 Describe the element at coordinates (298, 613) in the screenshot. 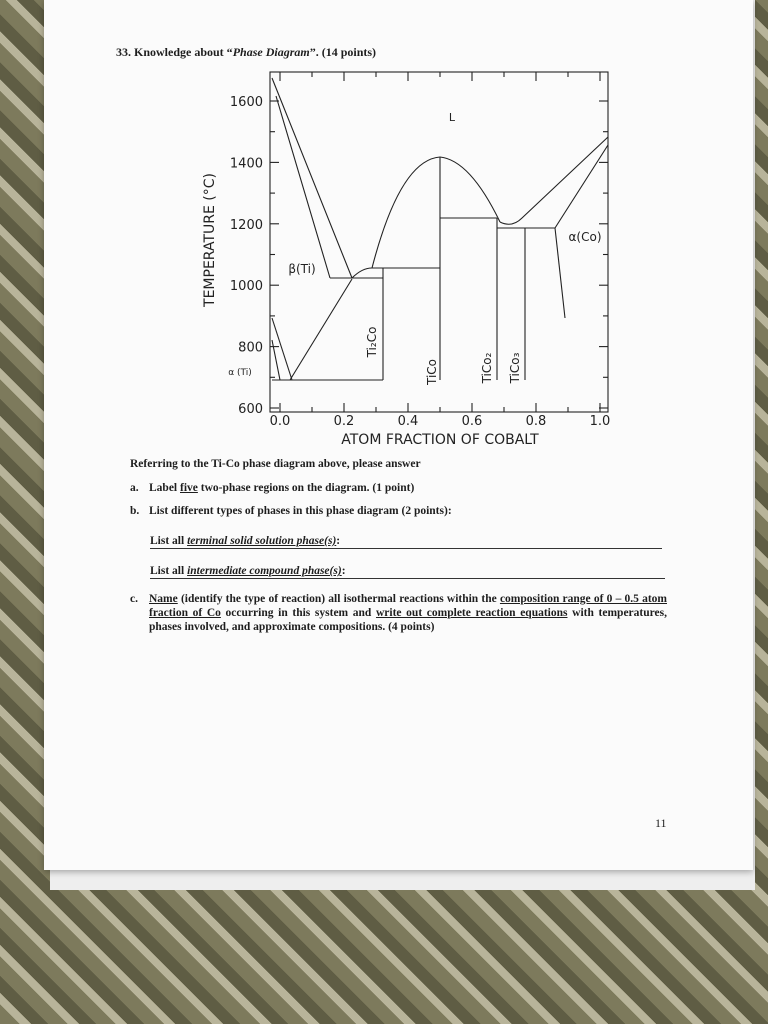

I see `text: occurring in this system and` at that location.